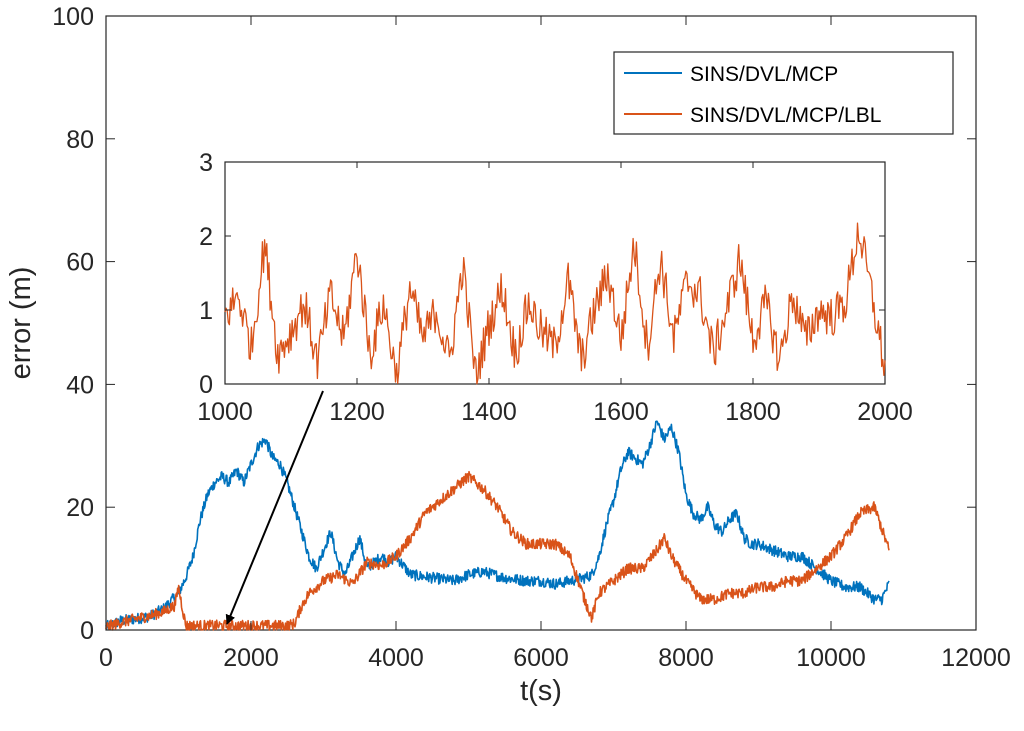 The height and width of the screenshot is (731, 1024). Describe the element at coordinates (21, 323) in the screenshot. I see `y-axis-label: error (m)` at that location.